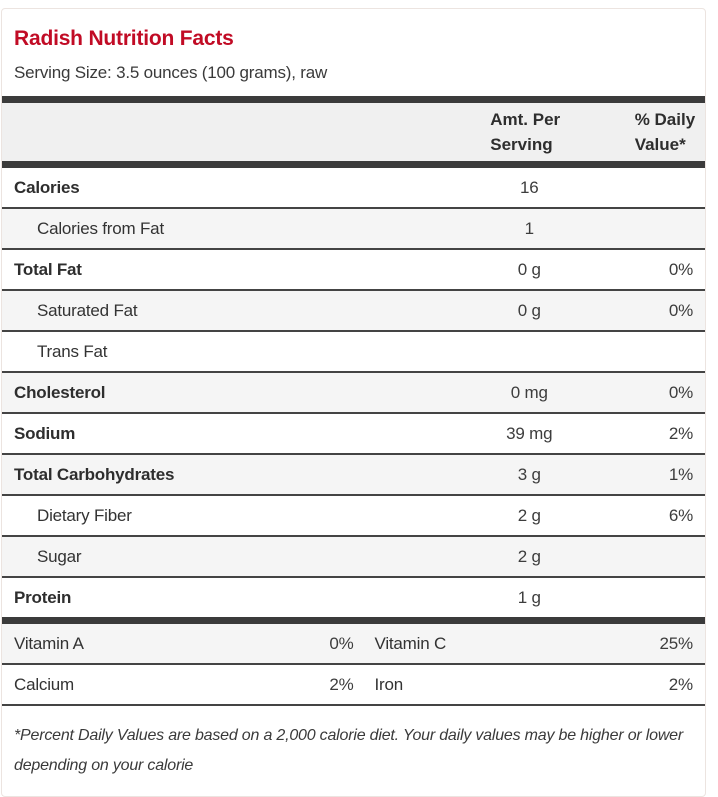 The image size is (718, 797). Describe the element at coordinates (529, 228) in the screenshot. I see `amount-per-serving-value: 1` at that location.